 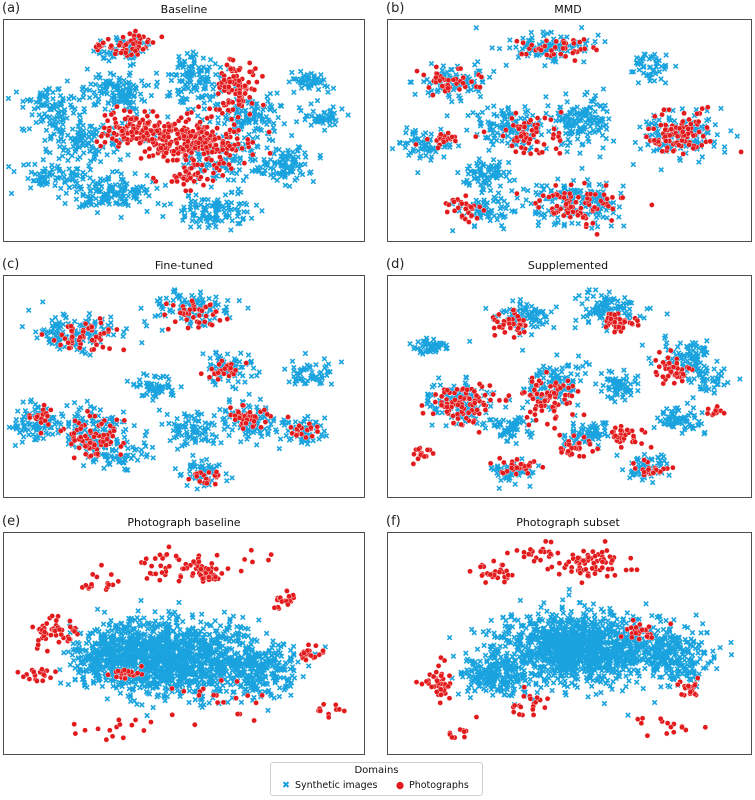 What do you see at coordinates (183, 111) in the screenshot?
I see `series-photographs` at bounding box center [183, 111].